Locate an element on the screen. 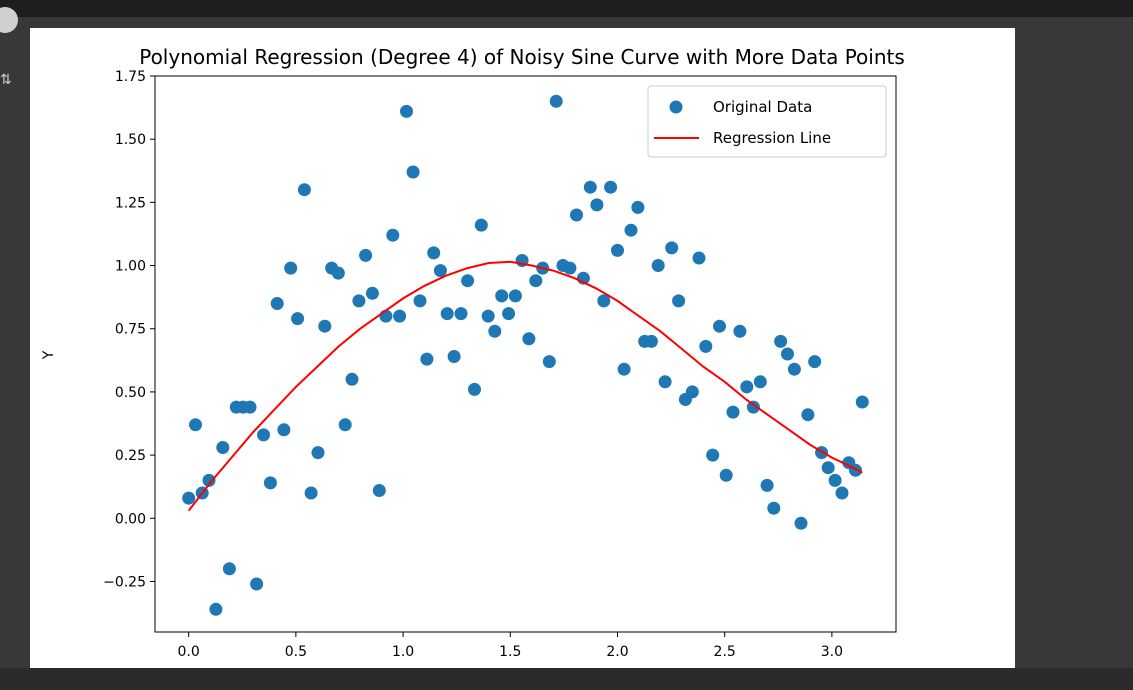 The width and height of the screenshot is (1133, 690). y-tick-label: 1.00 is located at coordinates (130, 267).